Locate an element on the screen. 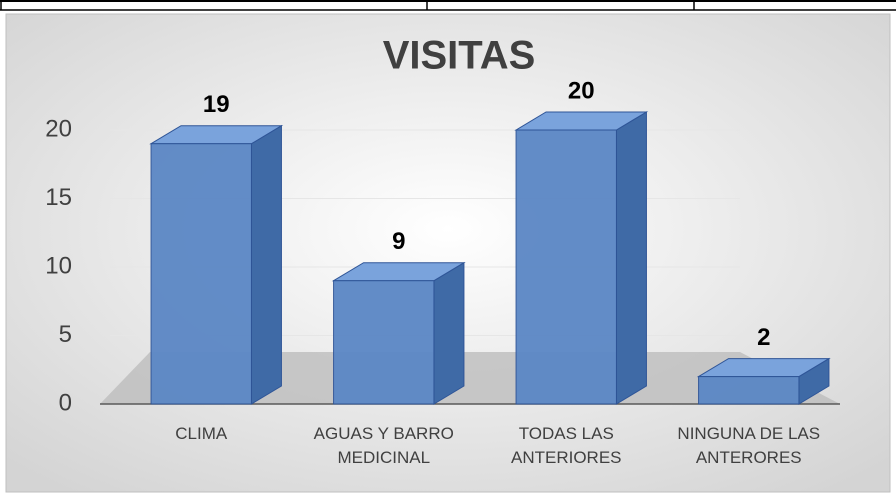  chart-title: VISITAS is located at coordinates (459, 56).